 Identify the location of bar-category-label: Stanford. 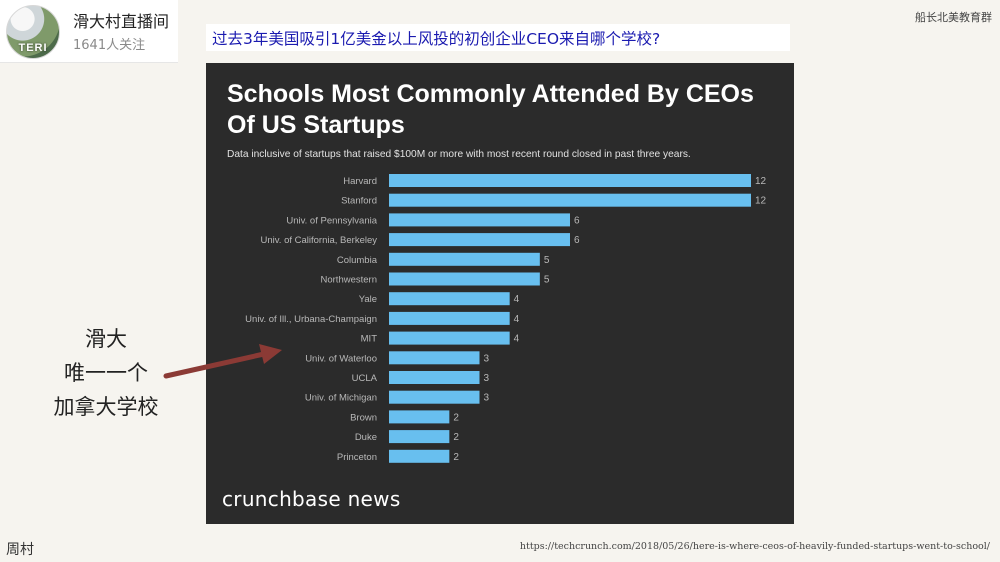
(359, 201).